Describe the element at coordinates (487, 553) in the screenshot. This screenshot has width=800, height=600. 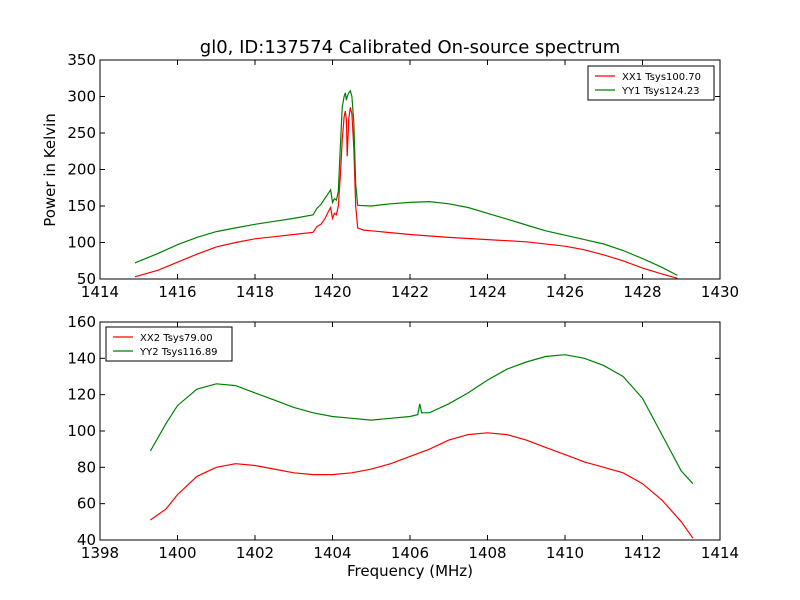
I see `x-tick-label: 1408` at that location.